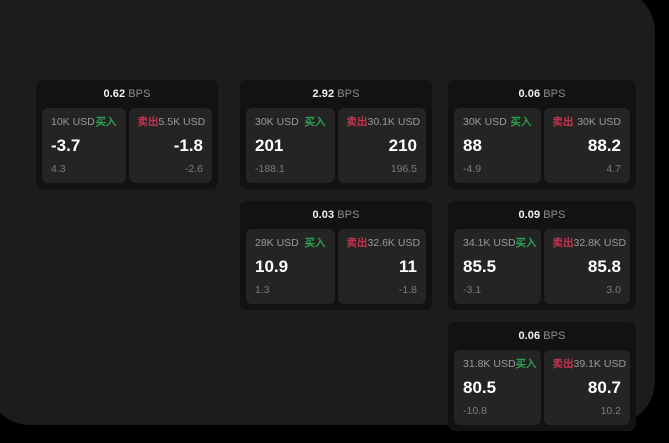 Image resolution: width=669 pixels, height=443 pixels. Describe the element at coordinates (84, 145) in the screenshot. I see `buy-panel: 10K USD 买入 -3.7 4.3` at that location.